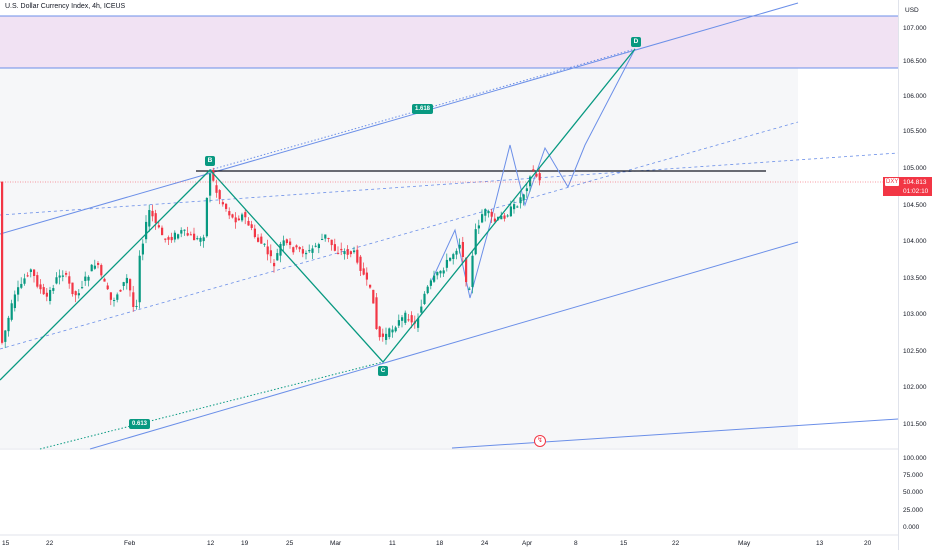  I want to click on price-tick-label: 102.500, so click(915, 351).